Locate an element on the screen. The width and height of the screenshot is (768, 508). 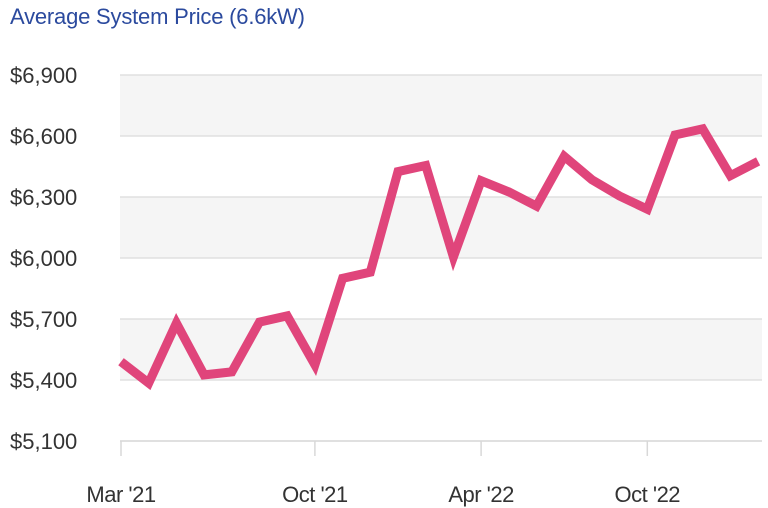
chart-title: Average System Price (6.6kW) is located at coordinates (157, 16).